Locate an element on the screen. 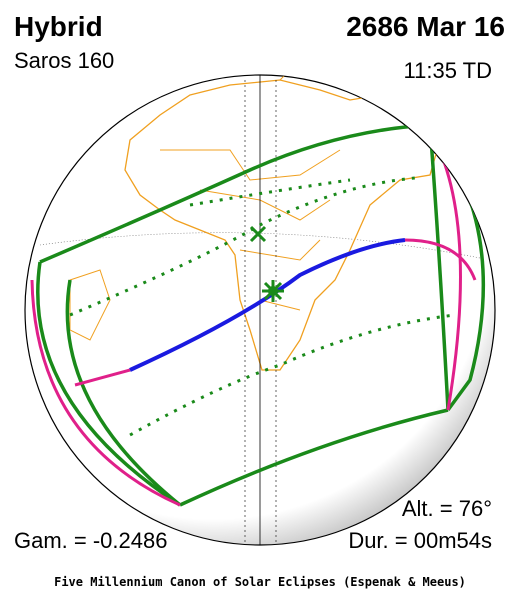 The image size is (520, 600). eclipse-type: Hybrid is located at coordinates (58, 26).